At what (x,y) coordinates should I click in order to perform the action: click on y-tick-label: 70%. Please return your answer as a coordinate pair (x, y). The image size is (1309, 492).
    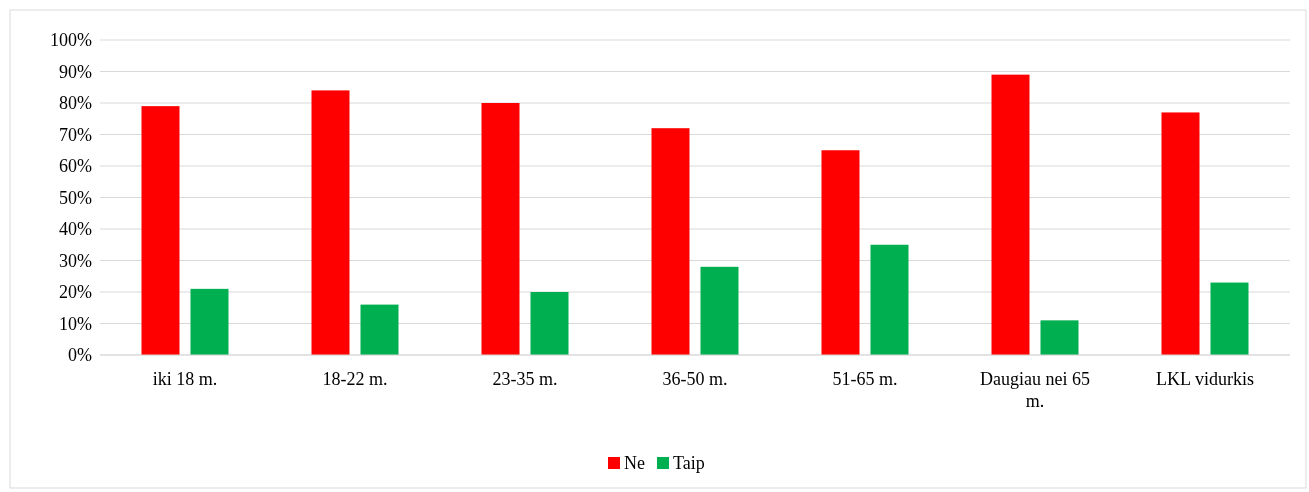
    Looking at the image, I should click on (75, 134).